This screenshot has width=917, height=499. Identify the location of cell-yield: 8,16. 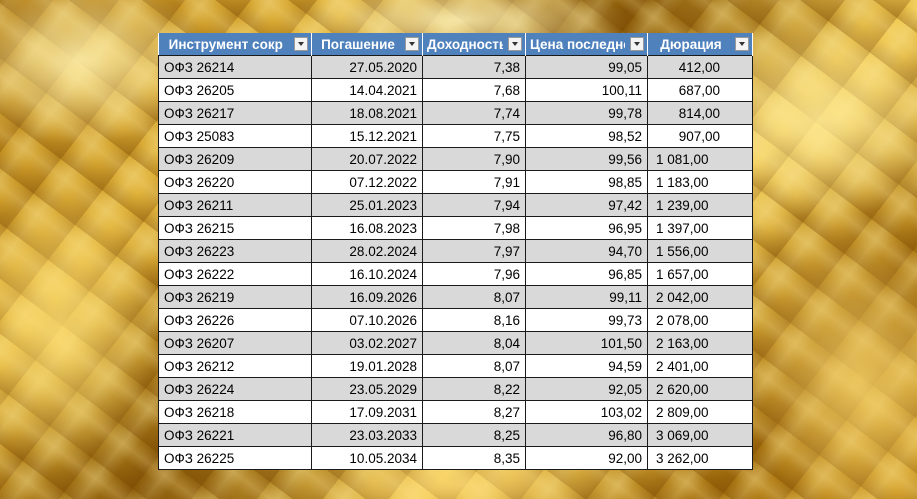
(474, 320).